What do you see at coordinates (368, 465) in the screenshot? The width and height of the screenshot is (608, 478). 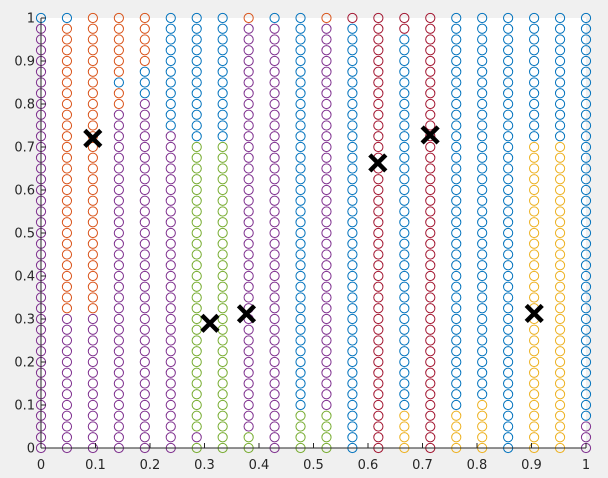 I see `x-tick-label: 0.6` at bounding box center [368, 465].